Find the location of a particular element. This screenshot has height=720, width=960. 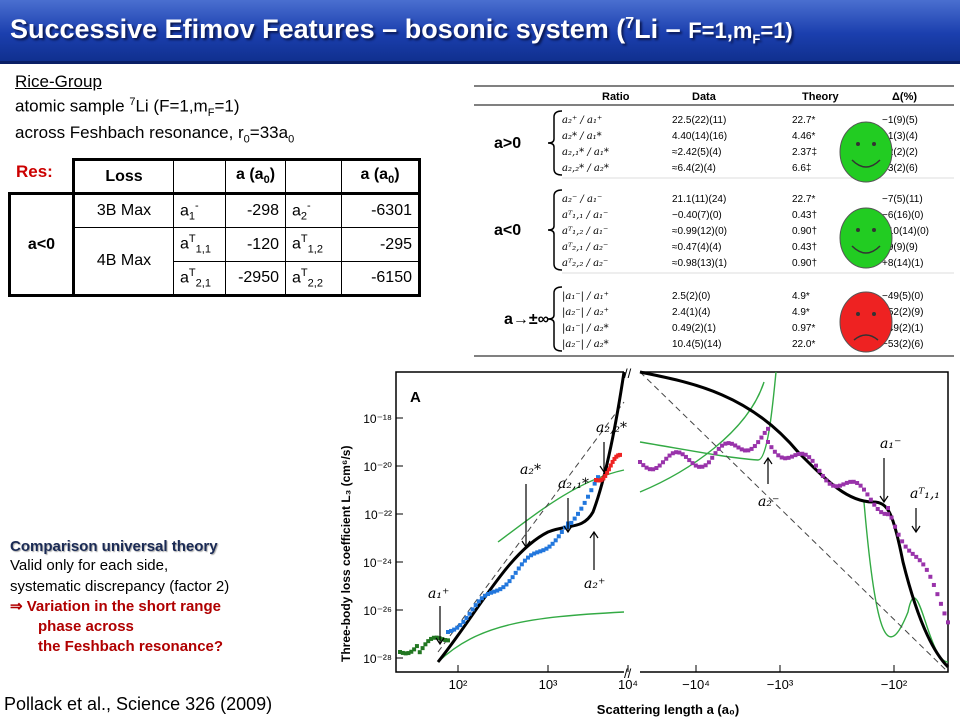

frowning-face-icon is located at coordinates (866, 322).